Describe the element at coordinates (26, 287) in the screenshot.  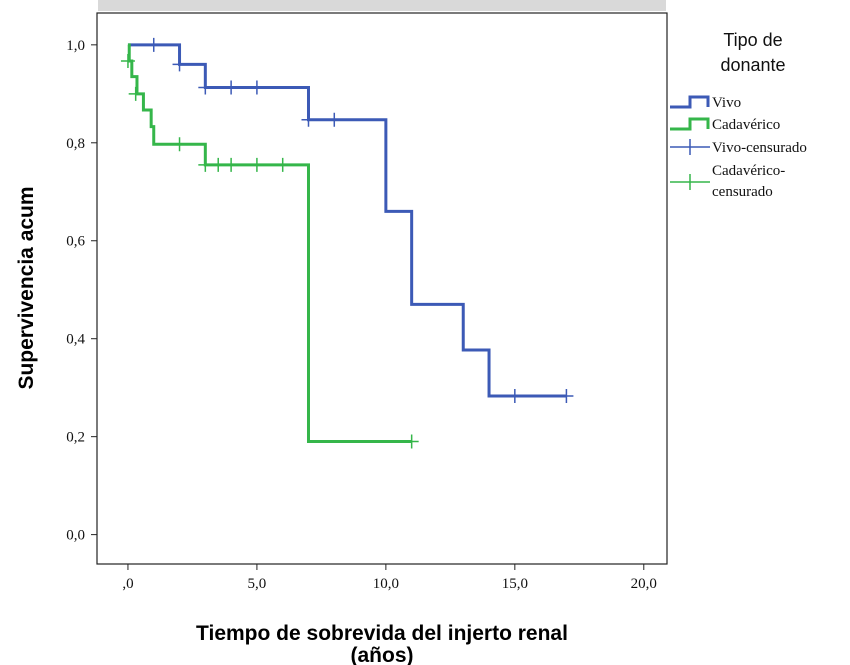
I see `y-axis-title: Supervivencia acum` at that location.